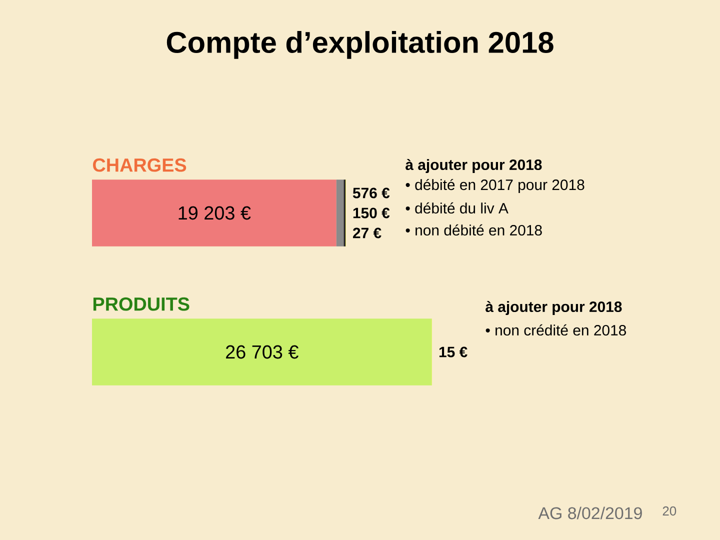 Image resolution: width=720 pixels, height=540 pixels. I want to click on text: à ajouter pour 2018, so click(554, 308).